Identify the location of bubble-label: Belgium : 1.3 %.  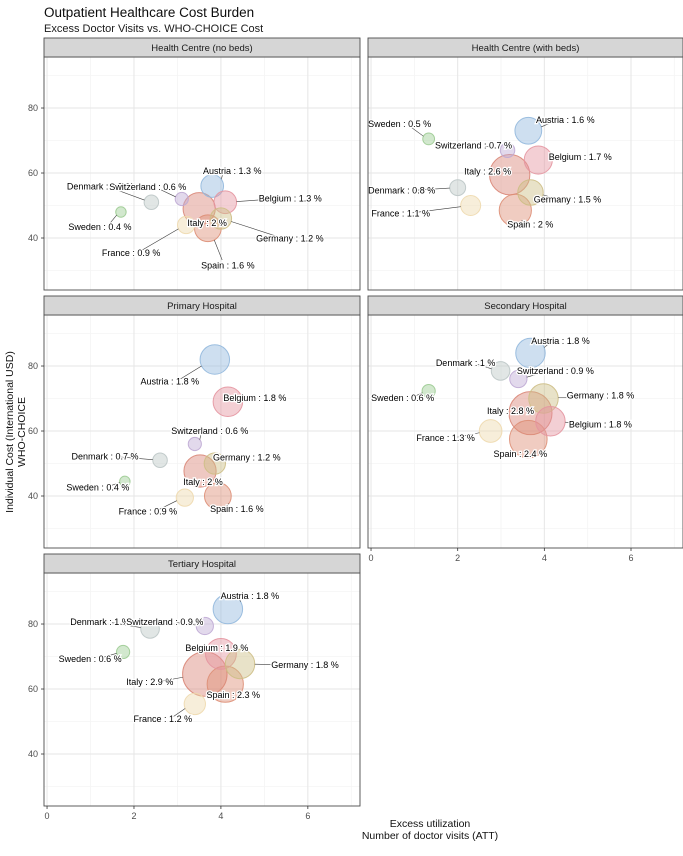
(290, 198).